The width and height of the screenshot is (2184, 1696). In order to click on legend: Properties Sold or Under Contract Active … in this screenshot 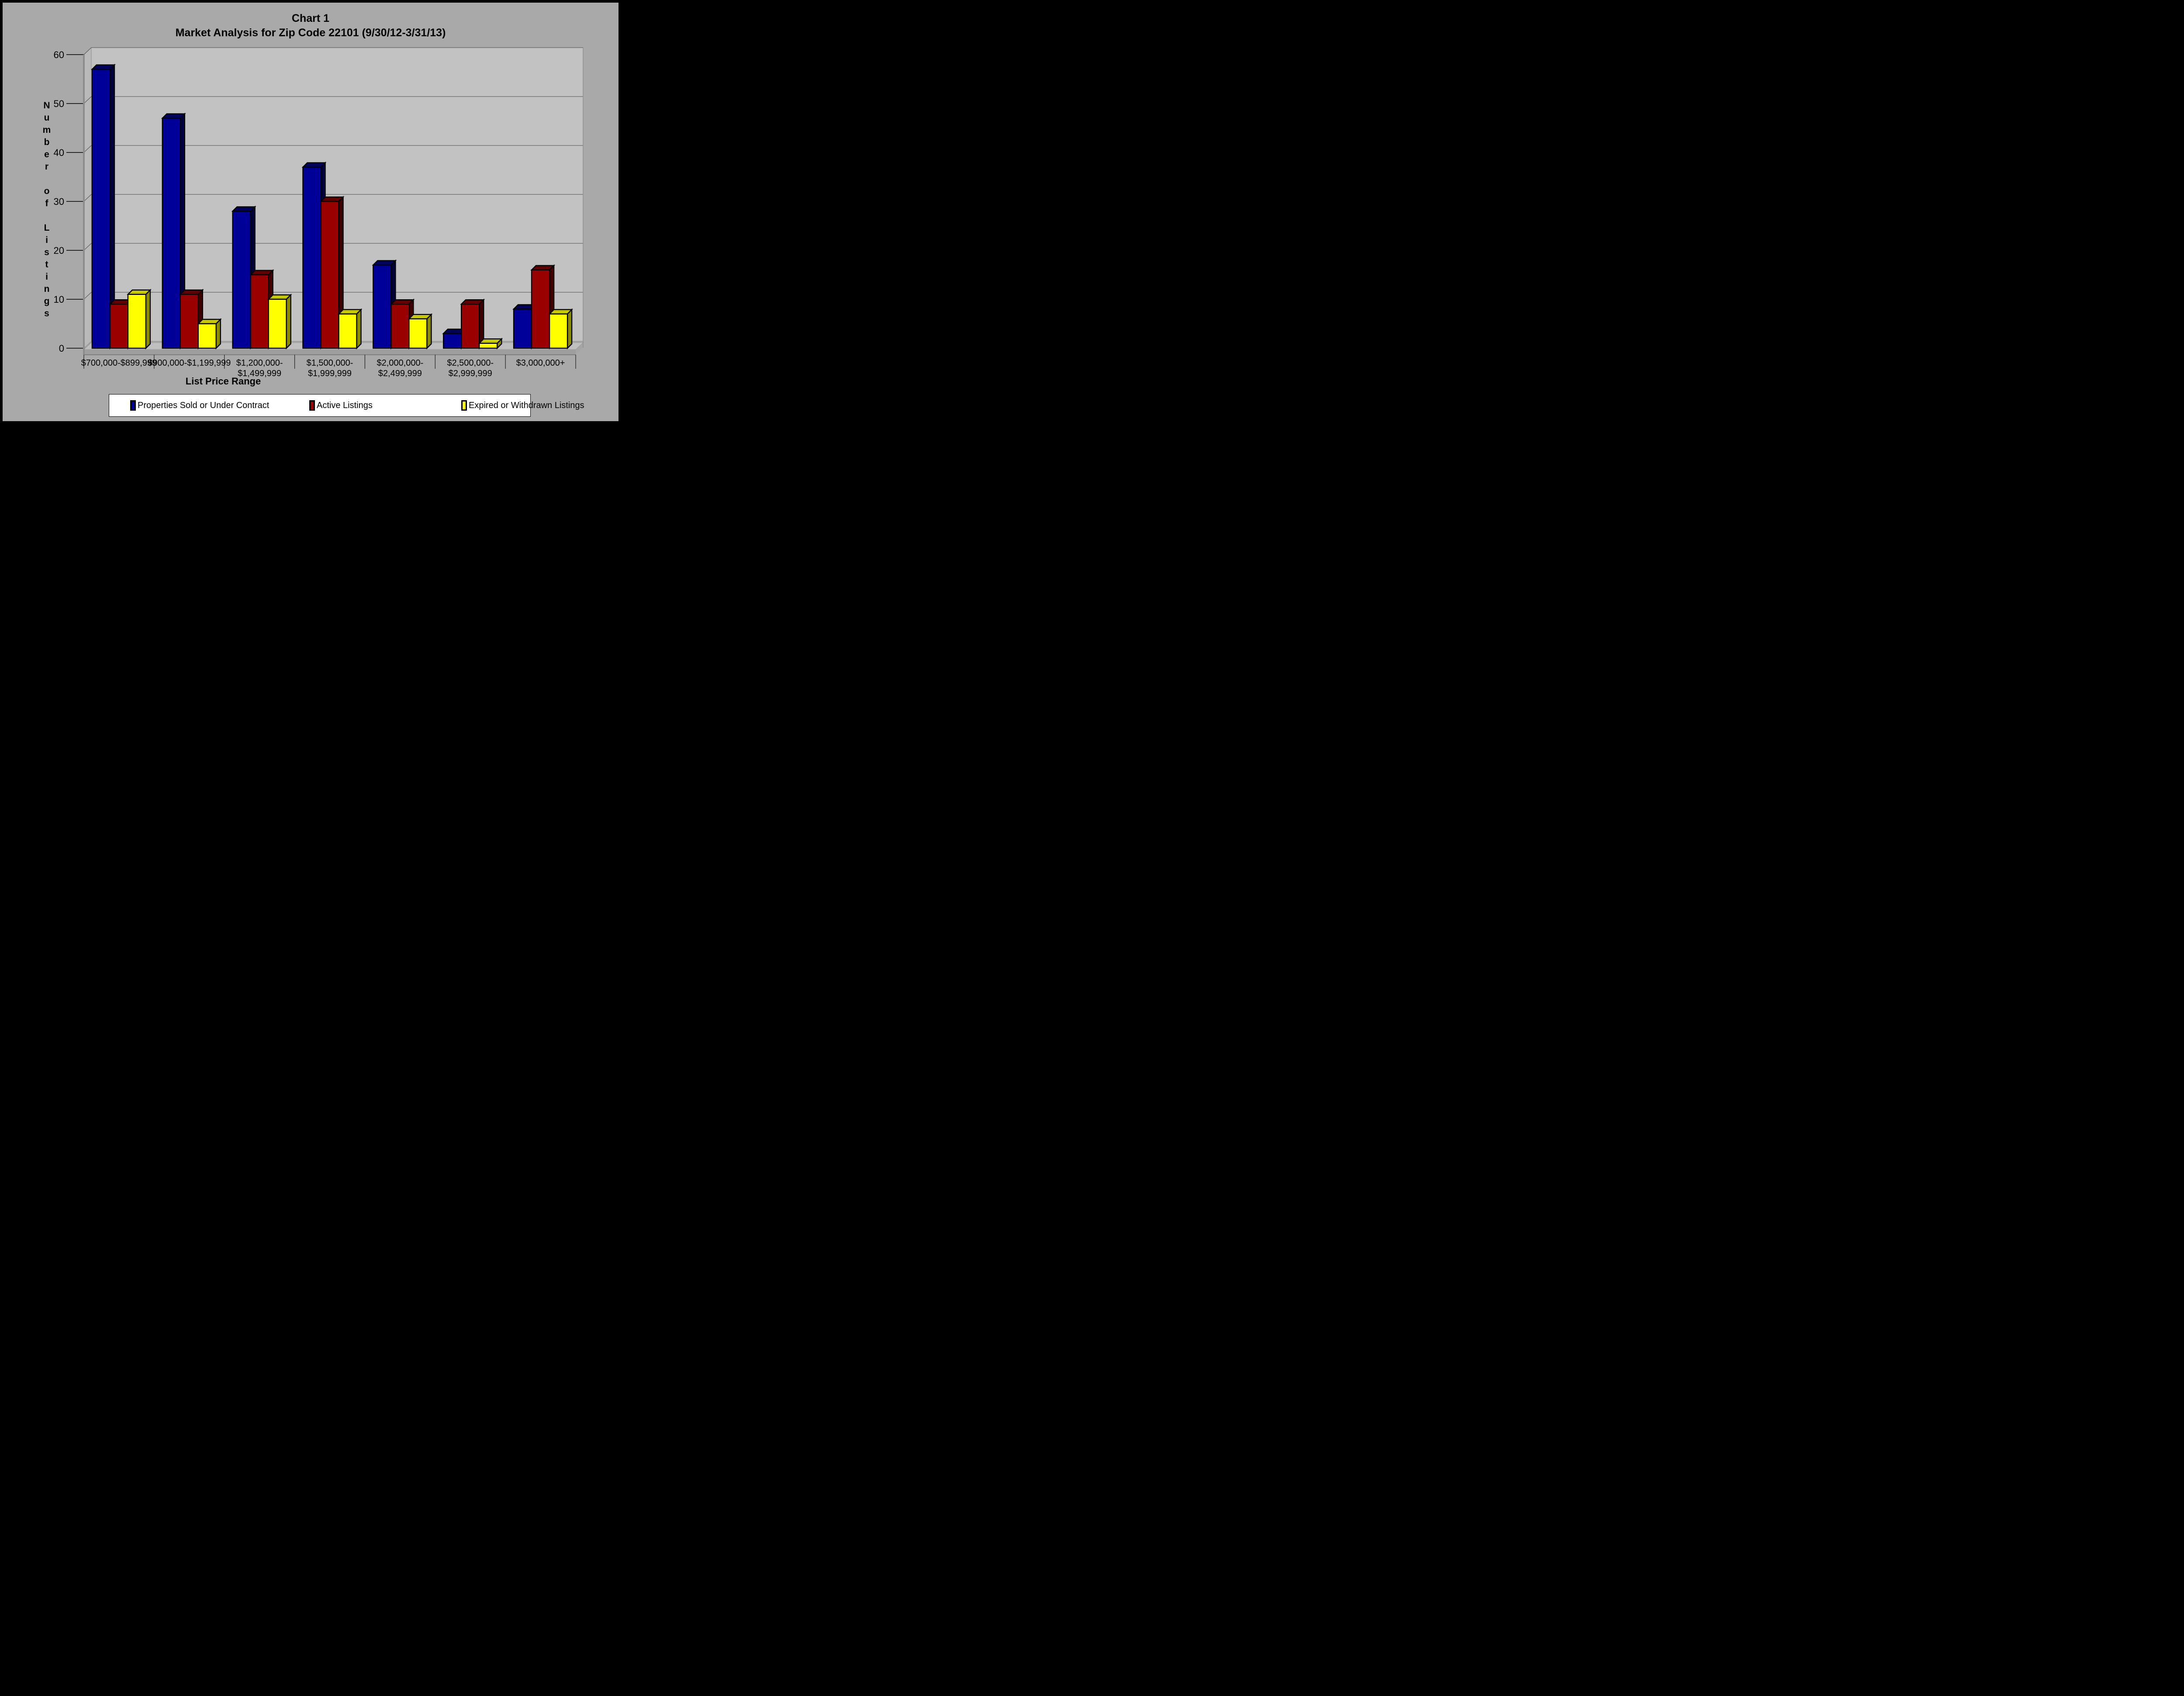, I will do `click(346, 405)`.